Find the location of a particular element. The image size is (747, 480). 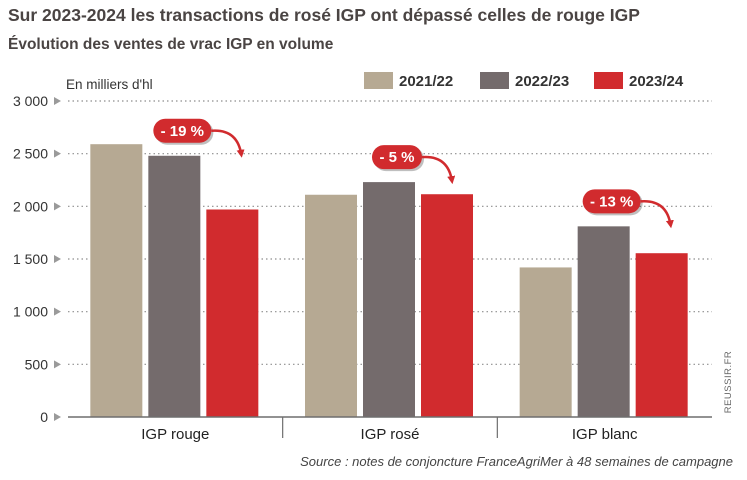

change-badge: - 13 % is located at coordinates (628, 209).